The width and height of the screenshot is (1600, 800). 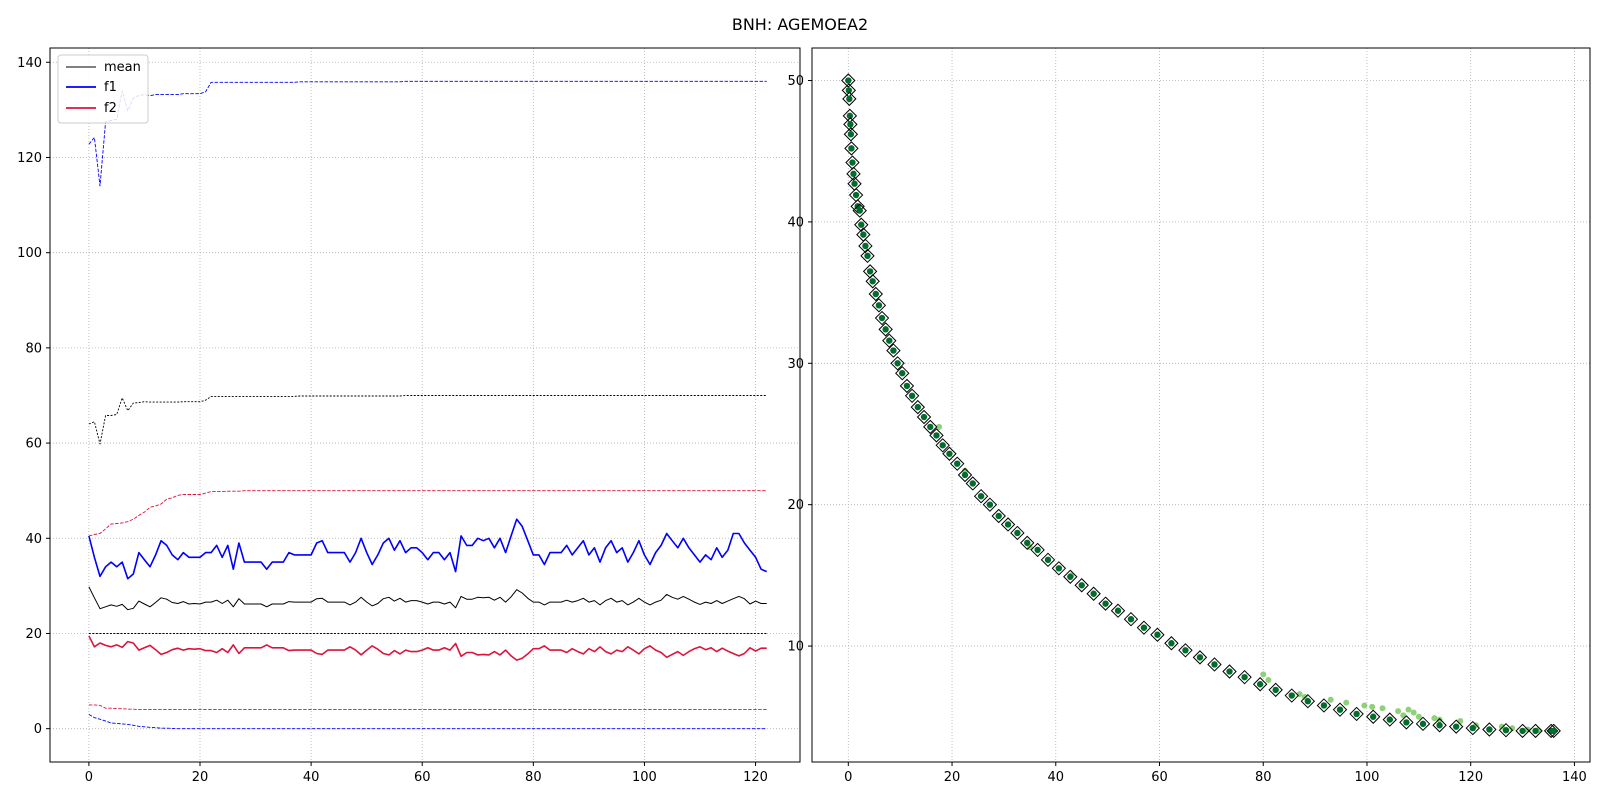 I want to click on right-ytick-label: 30, so click(x=795, y=364).